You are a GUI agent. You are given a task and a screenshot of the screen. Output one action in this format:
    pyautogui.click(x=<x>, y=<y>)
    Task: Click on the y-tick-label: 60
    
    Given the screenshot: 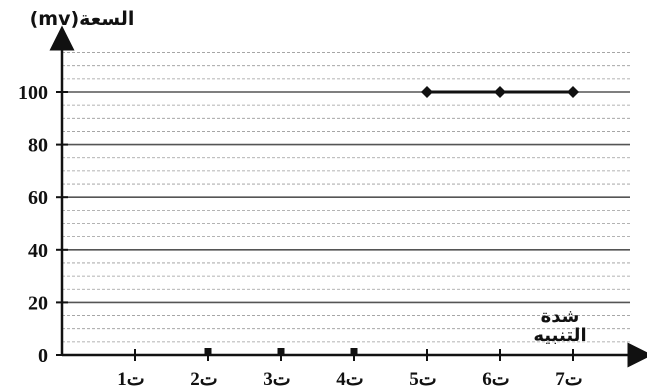 What is the action you would take?
    pyautogui.click(x=38, y=198)
    